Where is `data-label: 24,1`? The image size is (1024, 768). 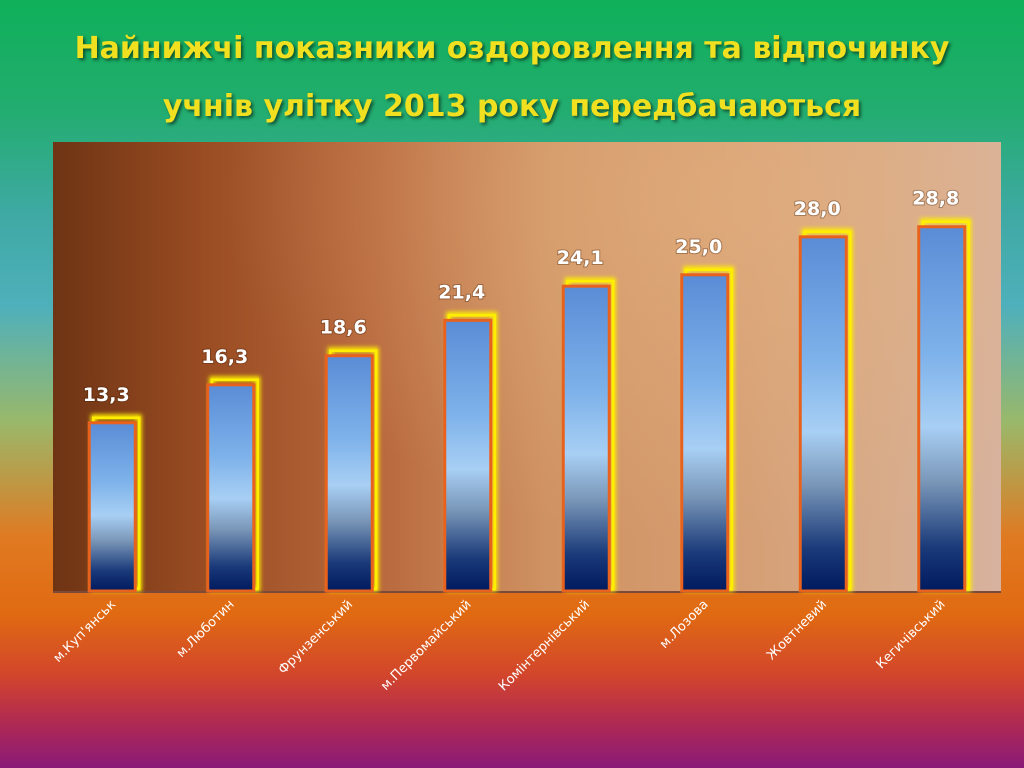
data-label: 24,1 is located at coordinates (580, 258).